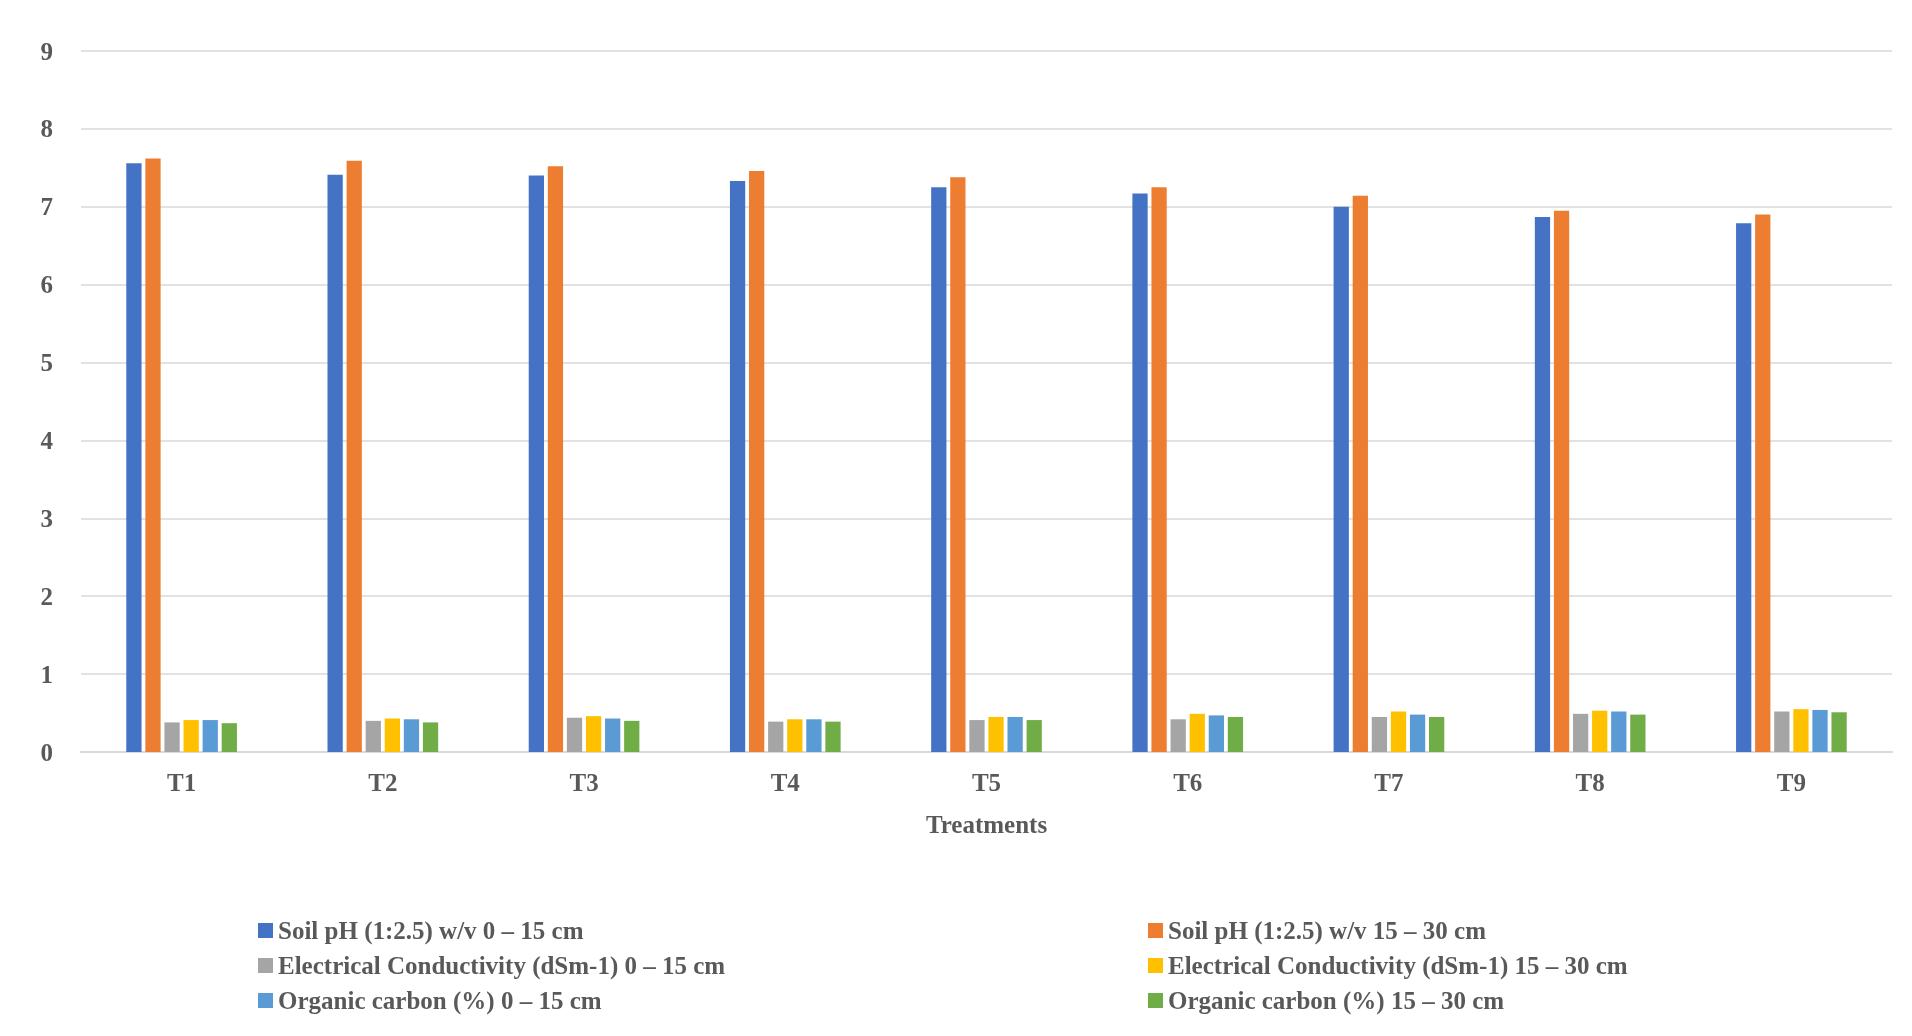  What do you see at coordinates (46, 129) in the screenshot?
I see `y-tick-label: 8` at bounding box center [46, 129].